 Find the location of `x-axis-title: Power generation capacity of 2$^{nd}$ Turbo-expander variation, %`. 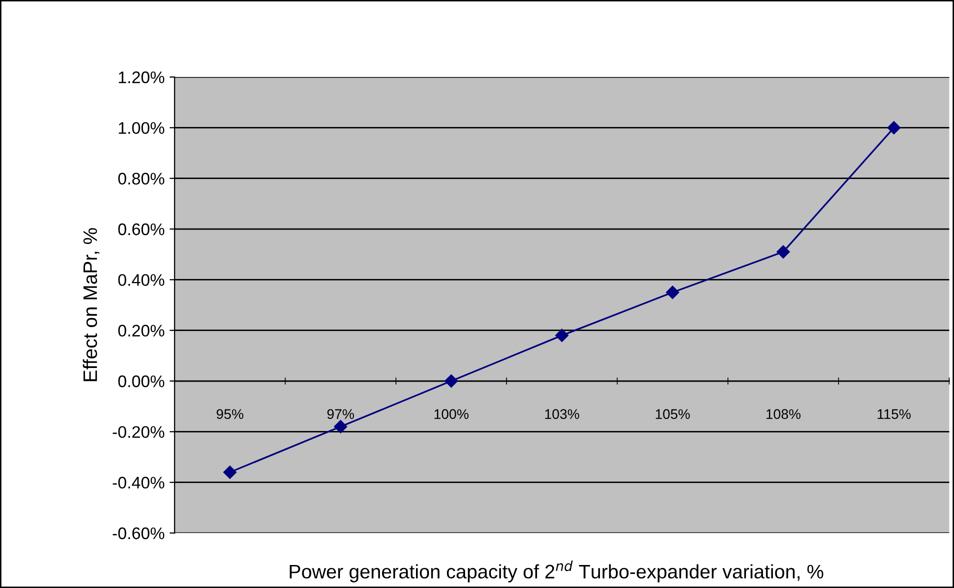

x-axis-title: Power generation capacity of 2$^{nd}$ Turbo-expander variation, % is located at coordinates (557, 571).